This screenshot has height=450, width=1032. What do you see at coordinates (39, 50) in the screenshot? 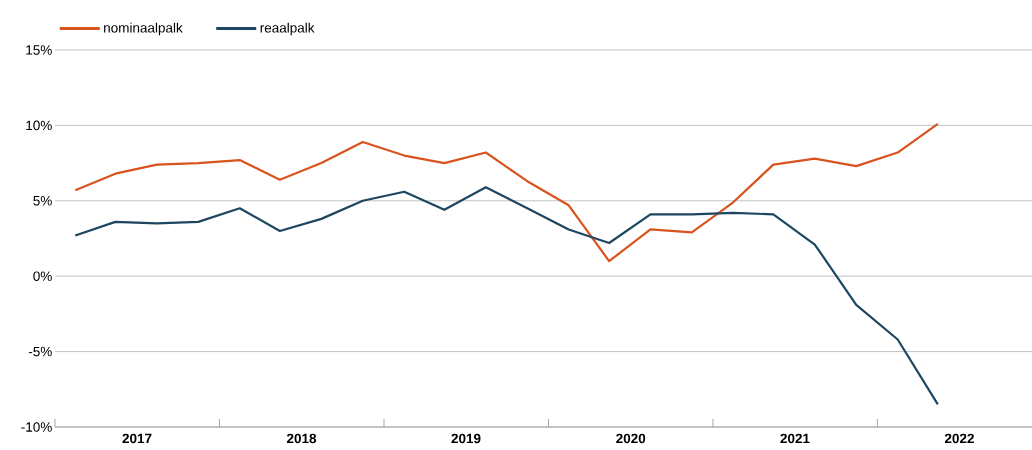
I see `y-tick-label: 15%` at bounding box center [39, 50].